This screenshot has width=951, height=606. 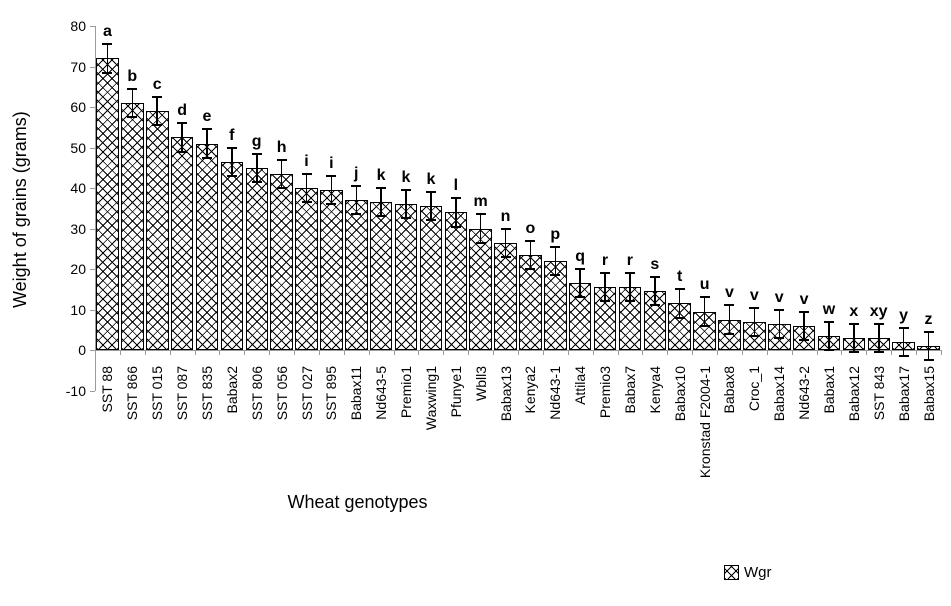 What do you see at coordinates (580, 256) in the screenshot?
I see `significance-letter: q` at bounding box center [580, 256].